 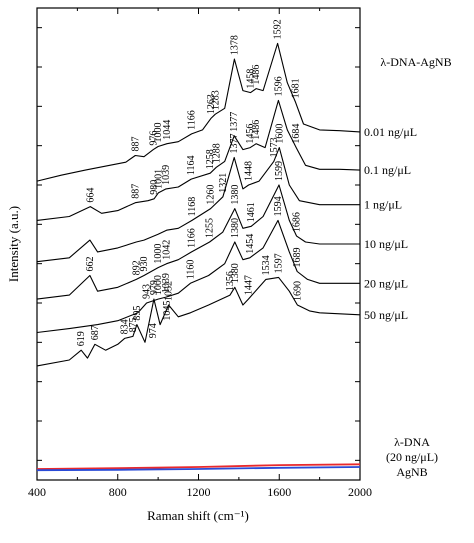 What do you see at coordinates (383, 205) in the screenshot?
I see `series-label-2: 1 ng/μL` at bounding box center [383, 205].